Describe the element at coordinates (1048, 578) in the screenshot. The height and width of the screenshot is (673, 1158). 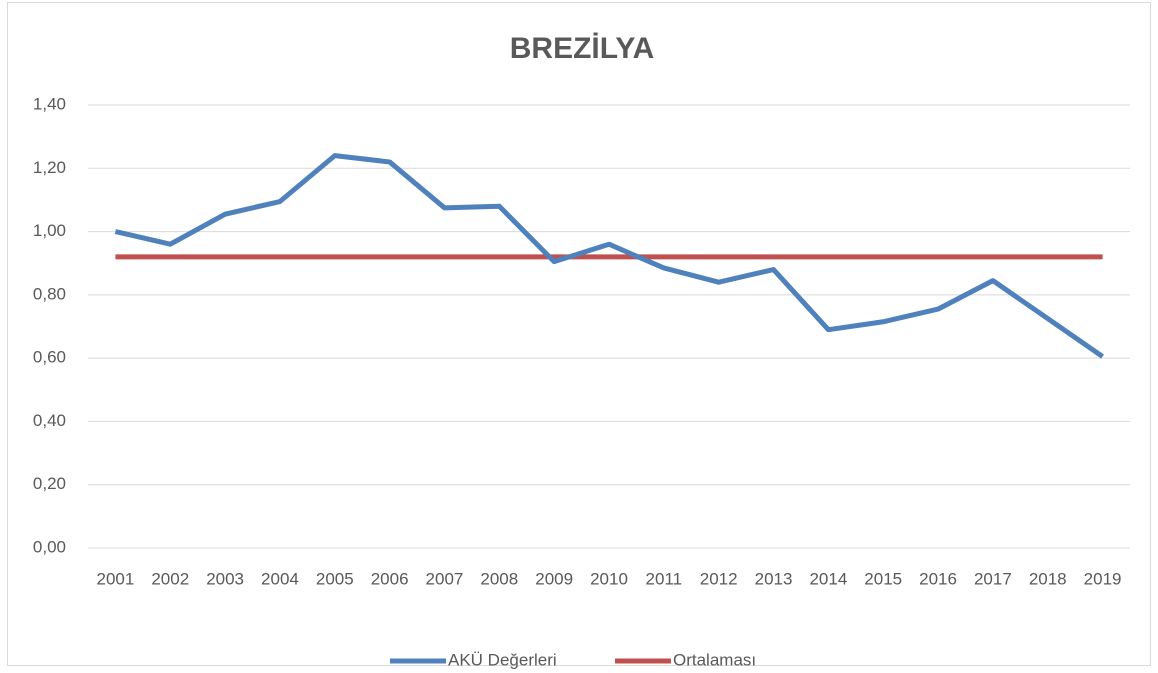
I see `x-tick-label: 2018` at that location.